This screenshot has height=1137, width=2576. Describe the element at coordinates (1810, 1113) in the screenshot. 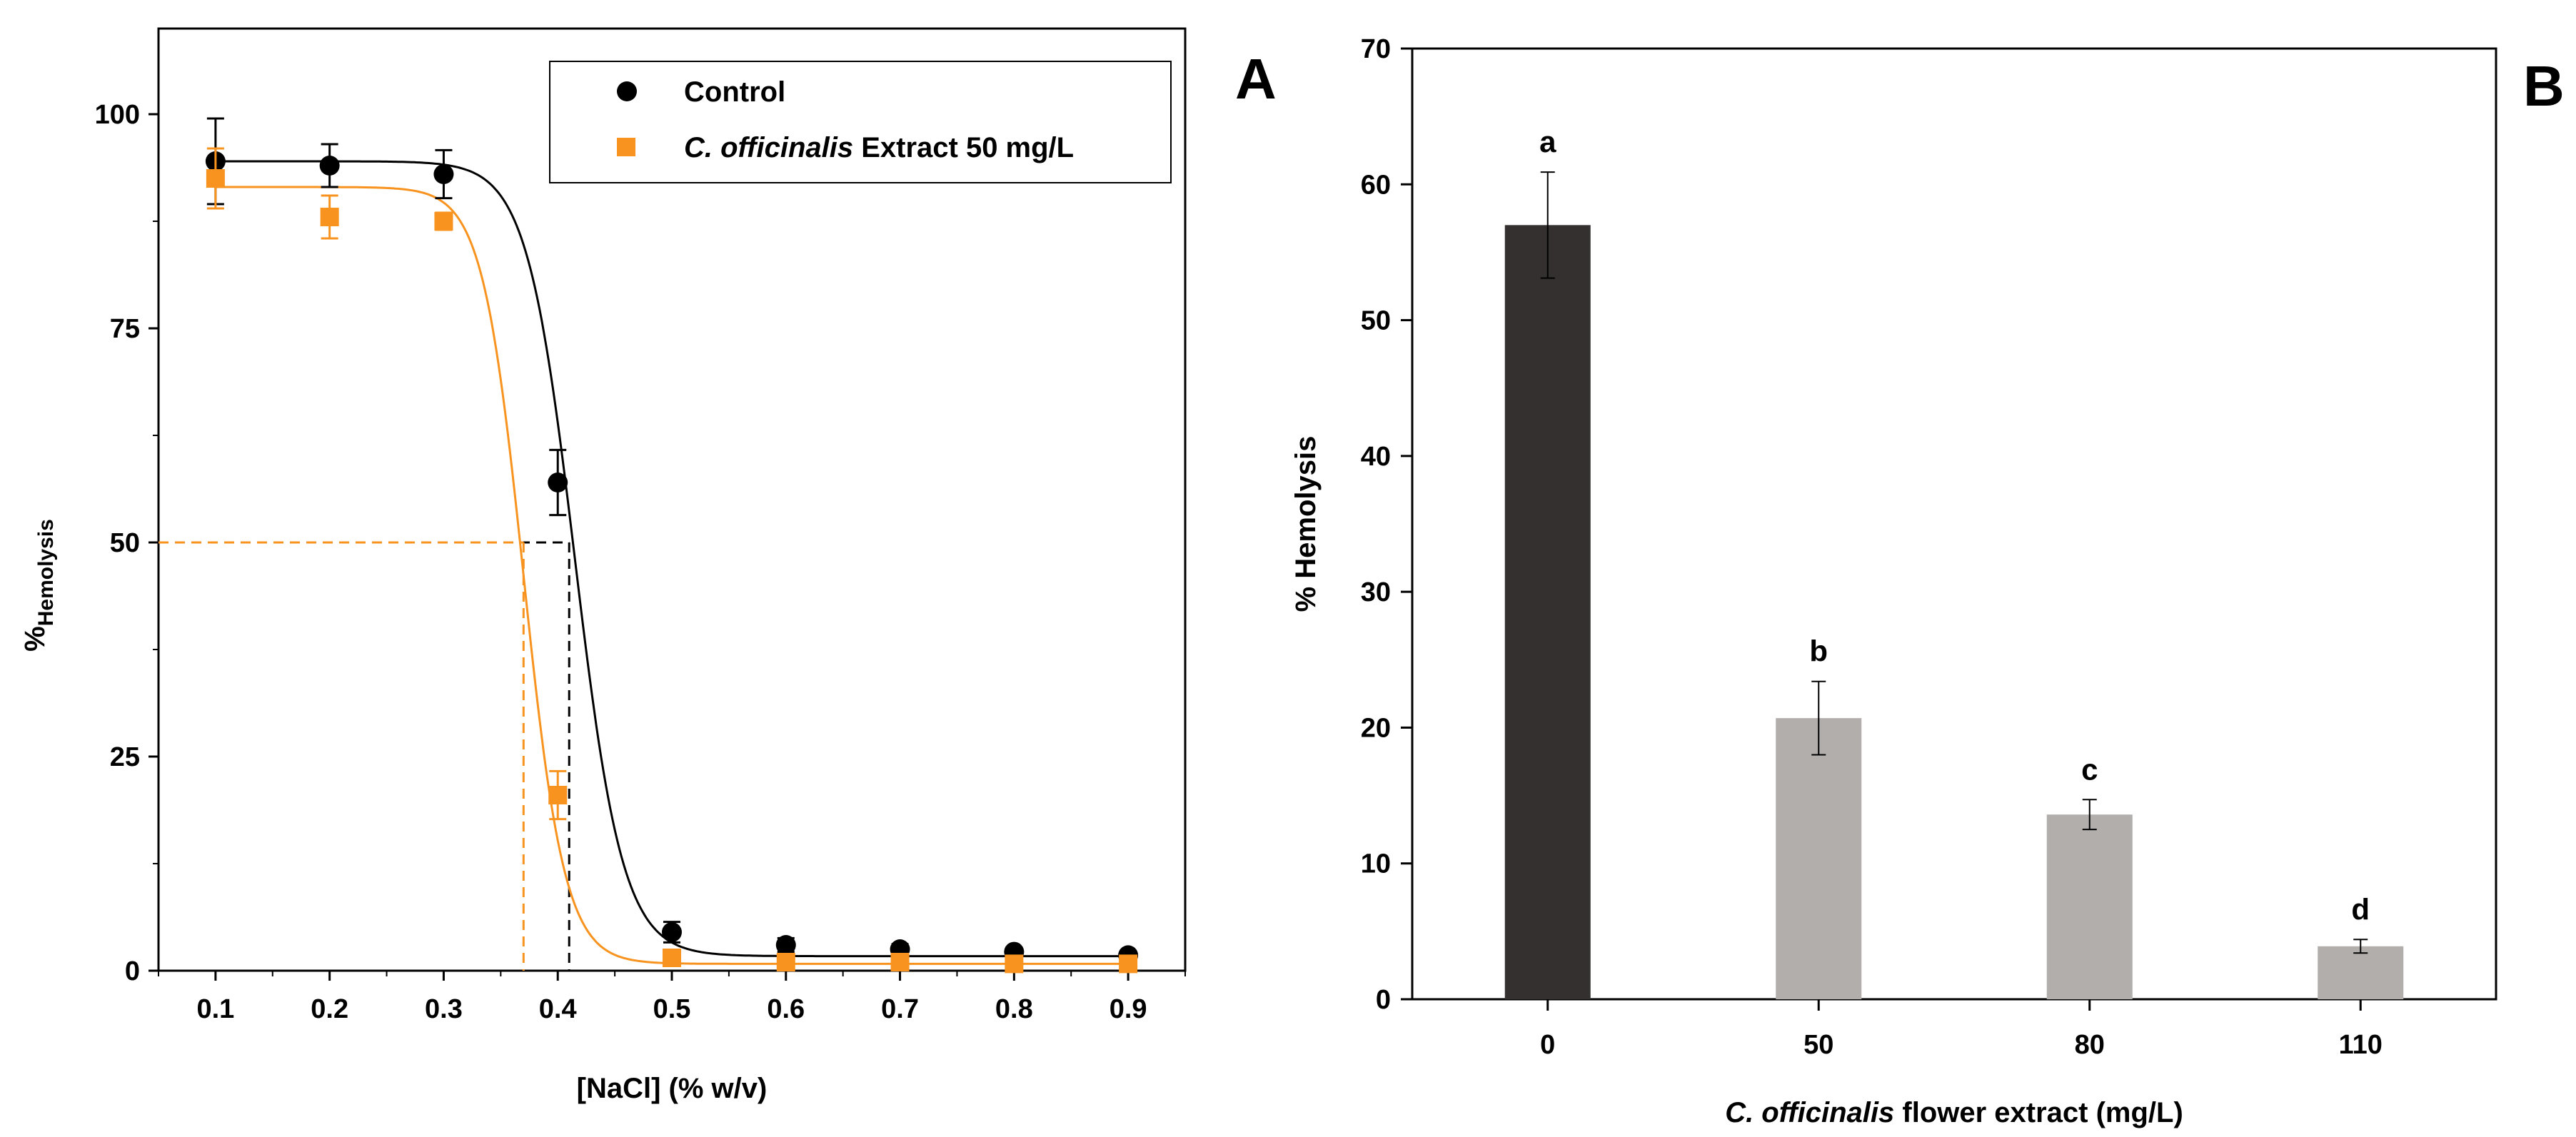

I see `chart-b-x-axis-title-italic: C. officinalis` at that location.